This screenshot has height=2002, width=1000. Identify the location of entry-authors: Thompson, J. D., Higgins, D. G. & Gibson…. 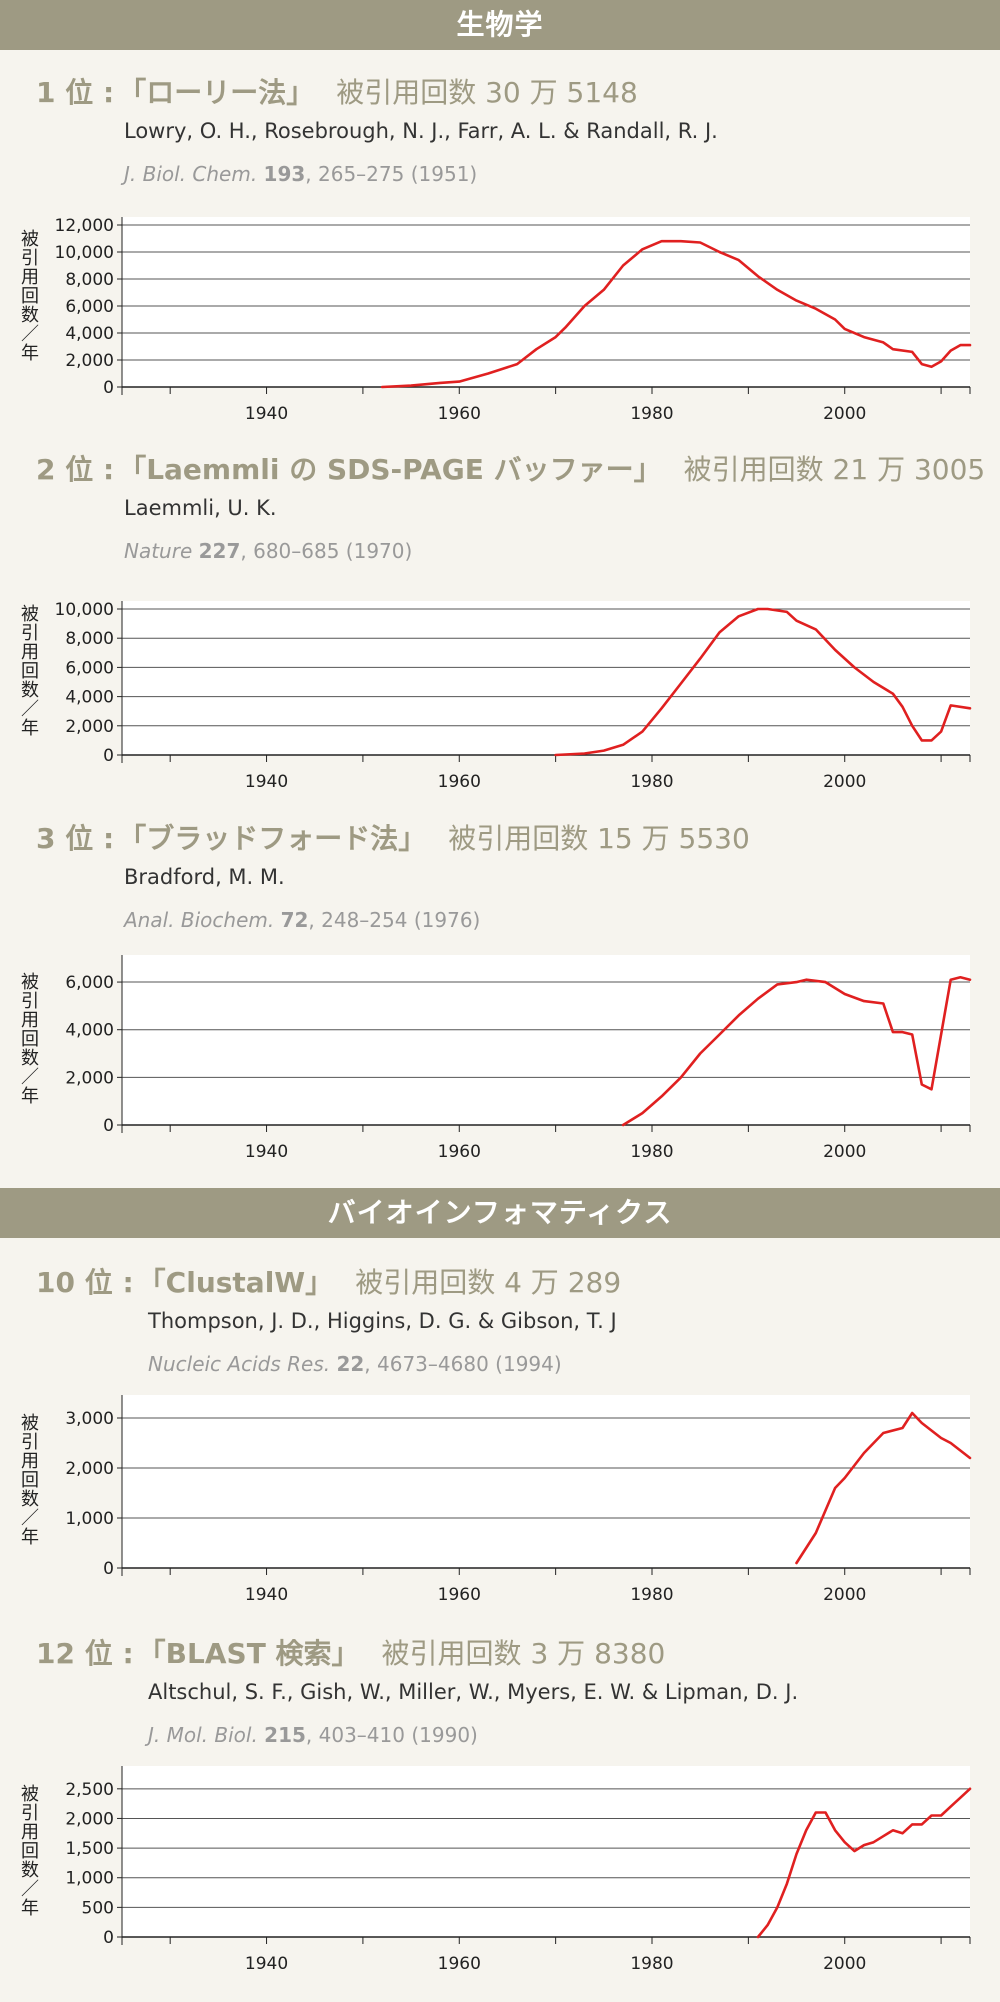
(382, 1321).